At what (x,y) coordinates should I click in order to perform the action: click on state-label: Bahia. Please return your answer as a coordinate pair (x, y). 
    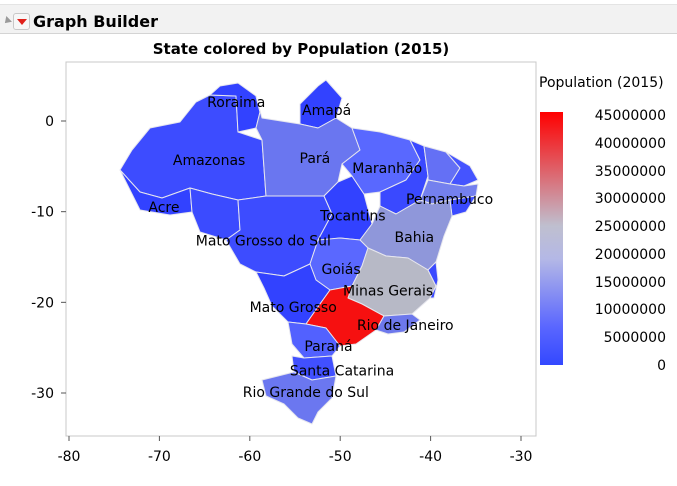
    Looking at the image, I should click on (415, 238).